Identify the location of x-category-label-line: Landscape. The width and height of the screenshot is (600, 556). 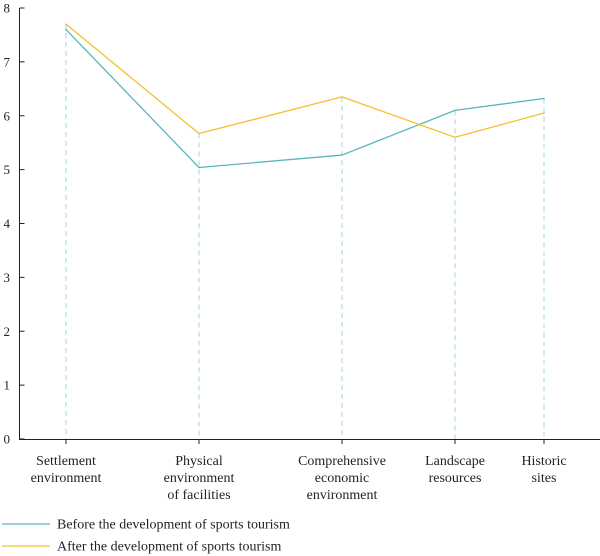
(455, 461).